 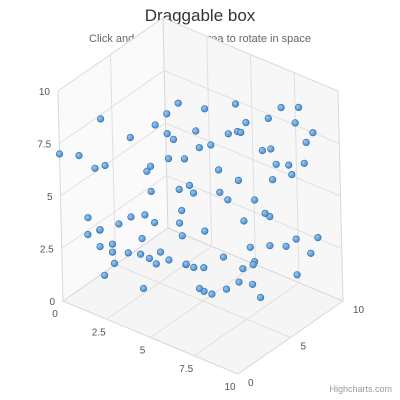 What do you see at coordinates (143, 351) in the screenshot?
I see `x-tick-label: 5` at bounding box center [143, 351].